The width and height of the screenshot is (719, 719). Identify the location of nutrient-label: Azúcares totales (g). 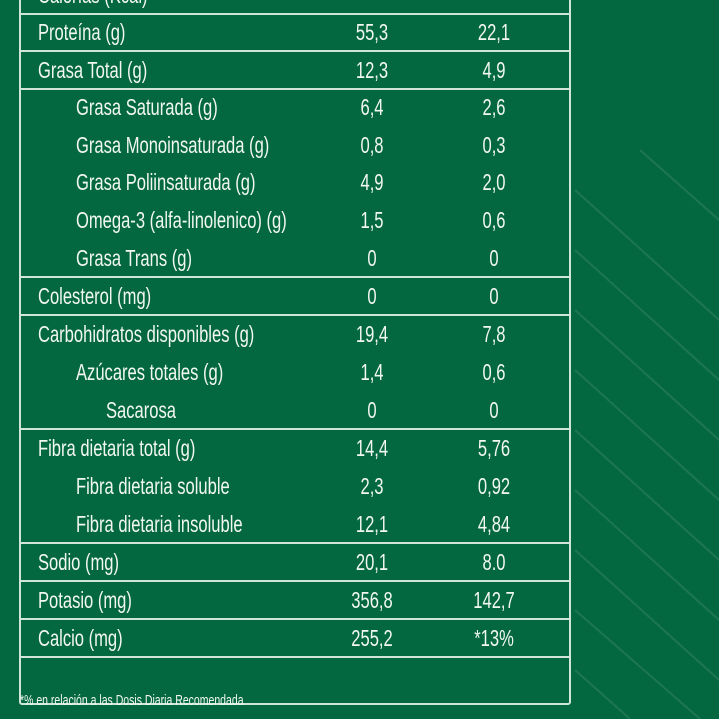
(150, 372).